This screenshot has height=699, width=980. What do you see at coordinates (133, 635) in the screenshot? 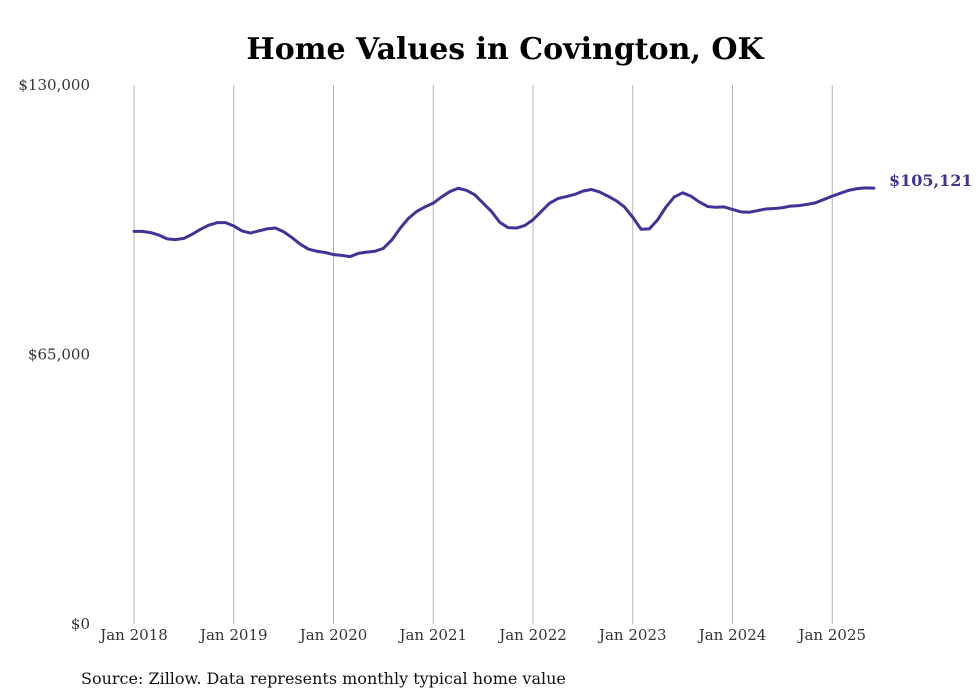
I see `x-tick-label: Jan 2018` at bounding box center [133, 635].